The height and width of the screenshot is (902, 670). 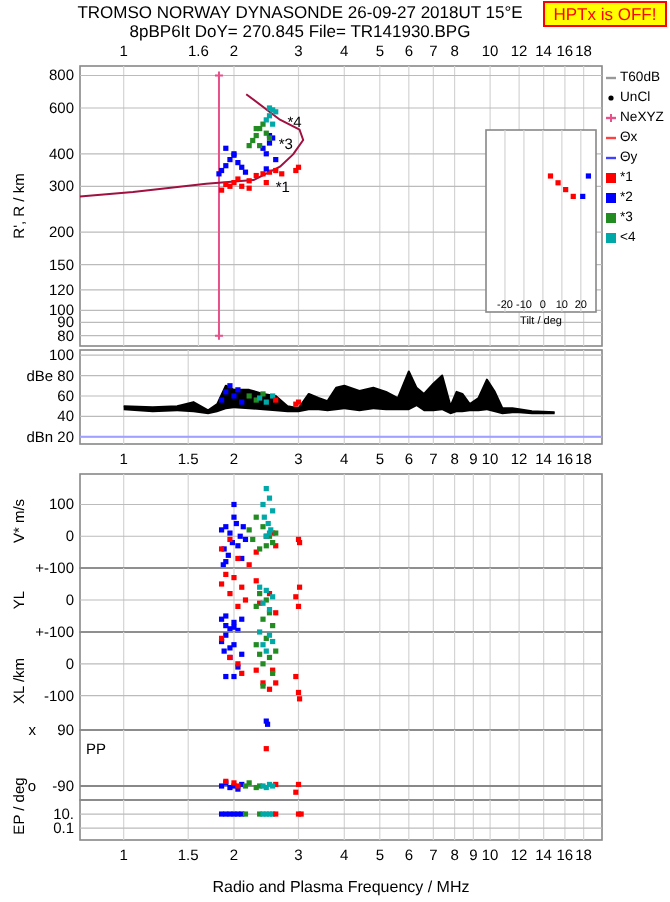 I want to click on x-axis-title: Radio and Plasma Frequency / MHz, so click(x=341, y=887).